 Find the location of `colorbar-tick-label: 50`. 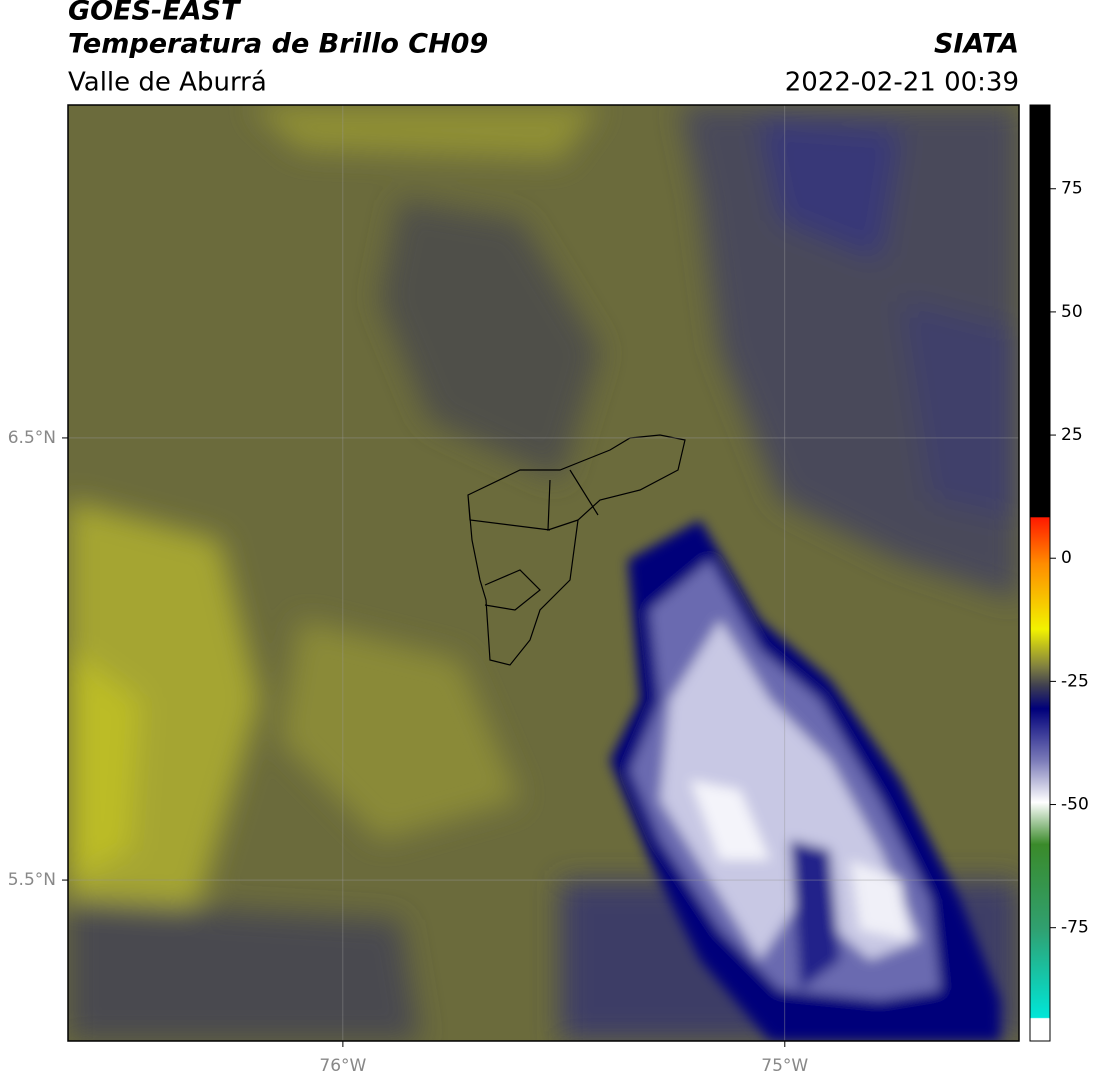

colorbar-tick-label: 50 is located at coordinates (1072, 312).